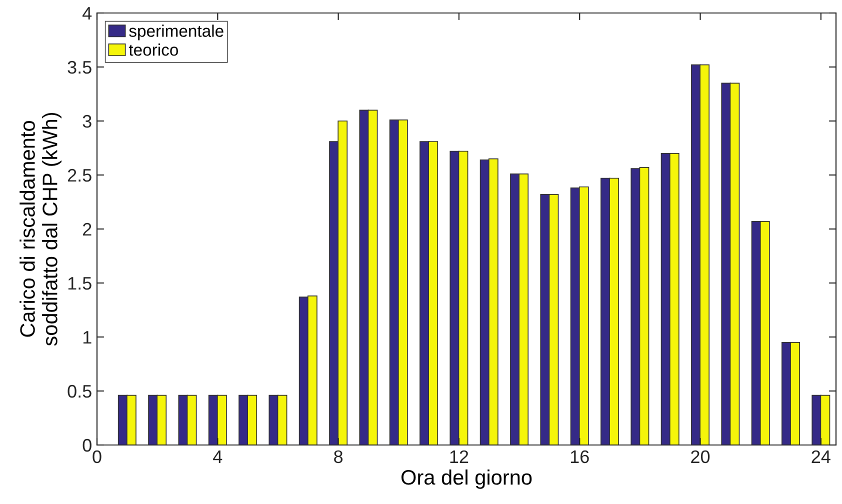 The width and height of the screenshot is (842, 504). Describe the element at coordinates (87, 337) in the screenshot. I see `y-tick-label: 1` at that location.